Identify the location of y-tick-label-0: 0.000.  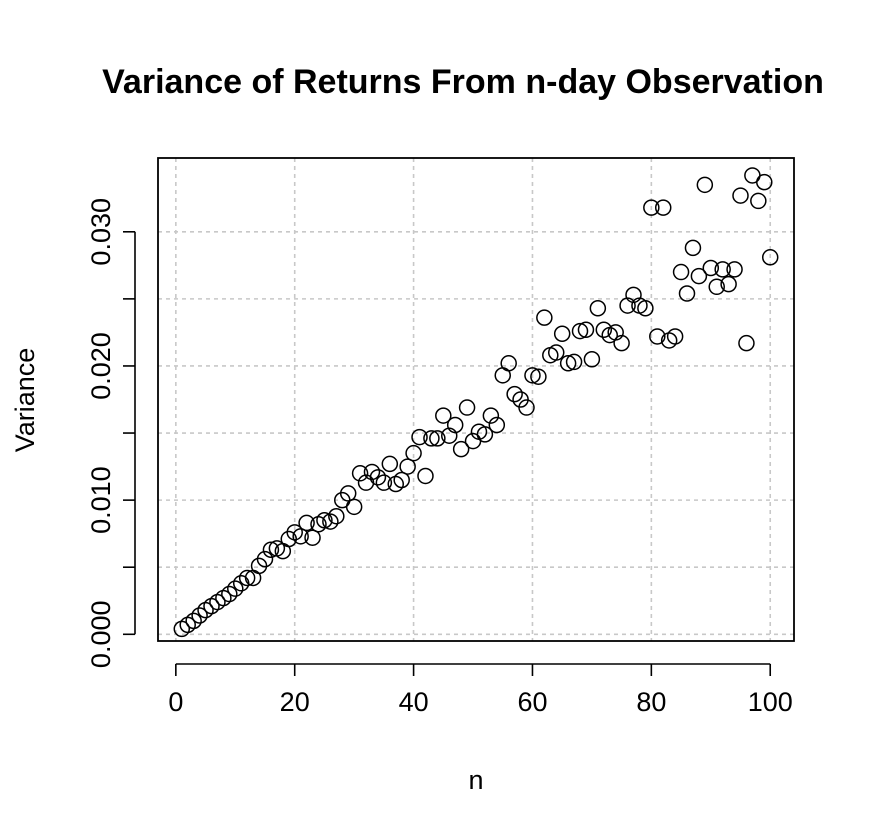
(101, 635).